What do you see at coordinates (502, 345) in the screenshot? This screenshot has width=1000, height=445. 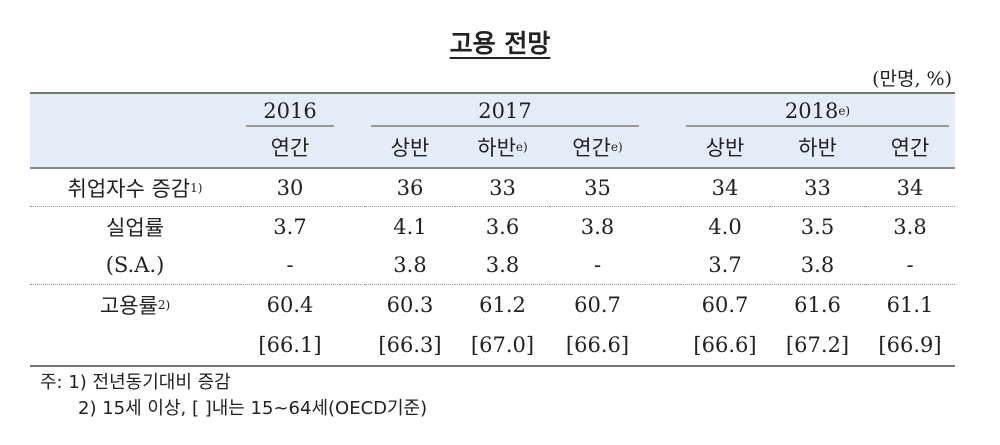 I see `table-cell: [67.0]` at bounding box center [502, 345].